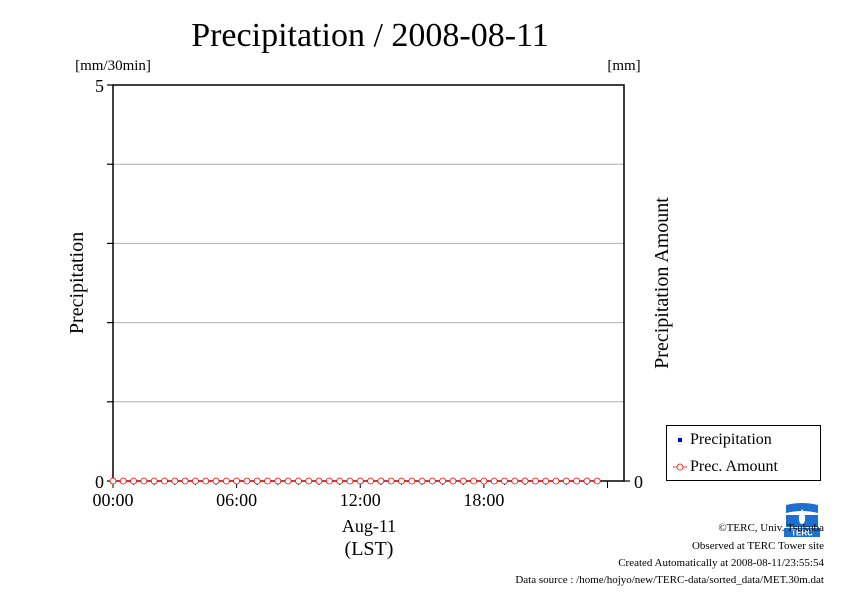 The width and height of the screenshot is (842, 595). What do you see at coordinates (369, 549) in the screenshot?
I see `x-axis-timezone-label: (LST)` at bounding box center [369, 549].